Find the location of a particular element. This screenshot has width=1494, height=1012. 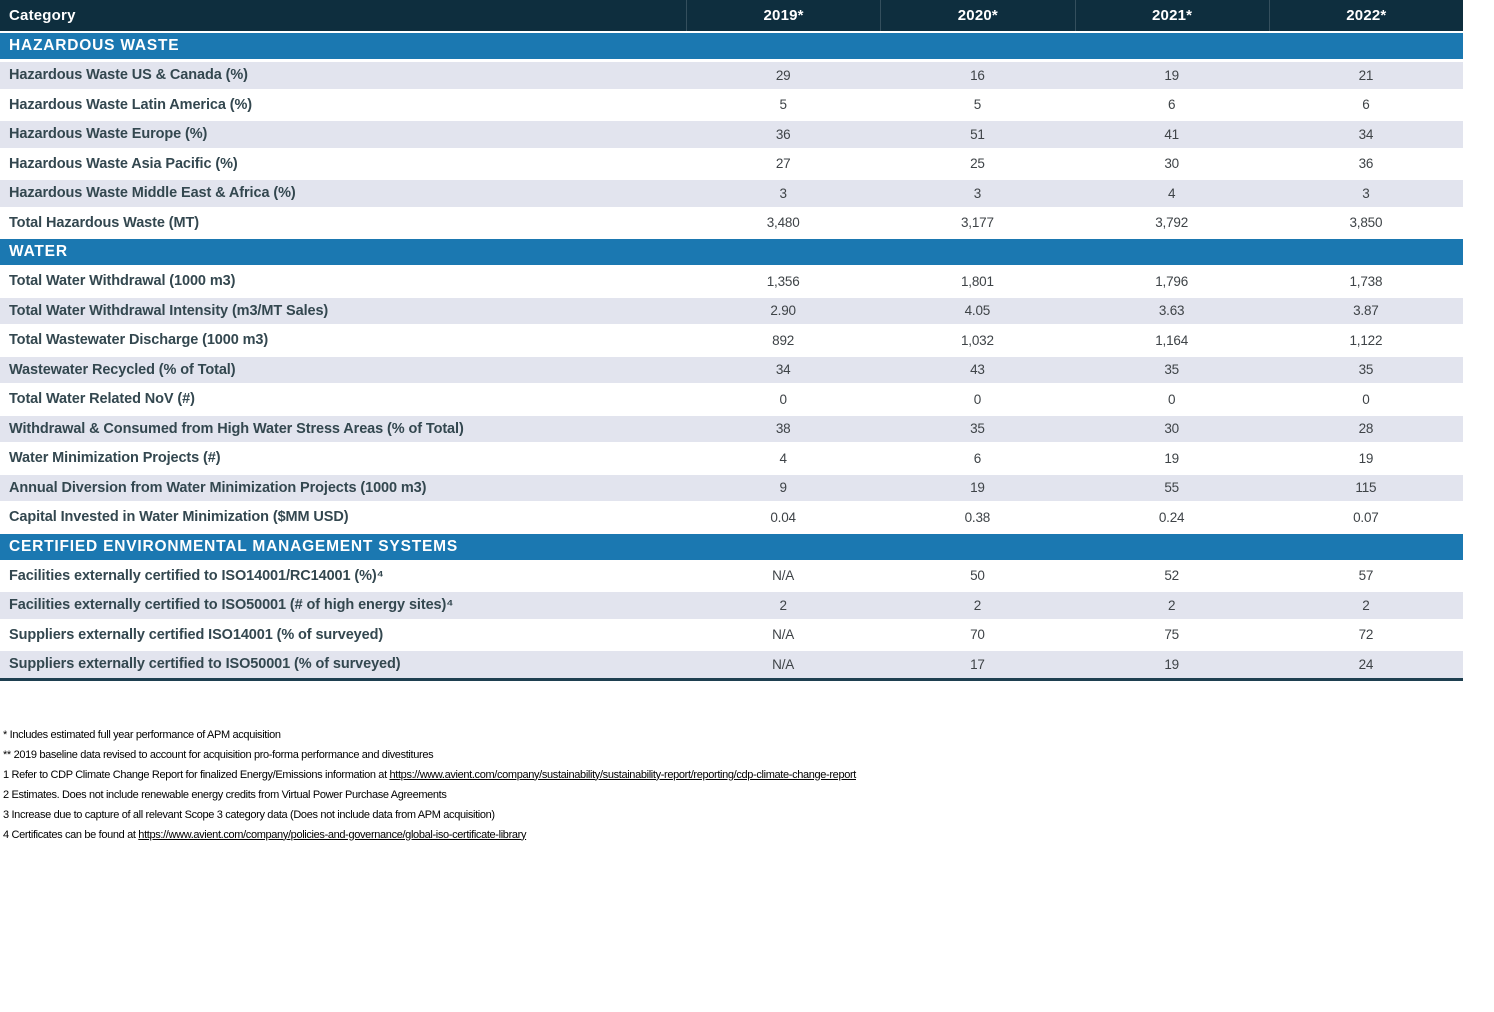

row-label: Total Hazardous Waste (MT) is located at coordinates (104, 222).